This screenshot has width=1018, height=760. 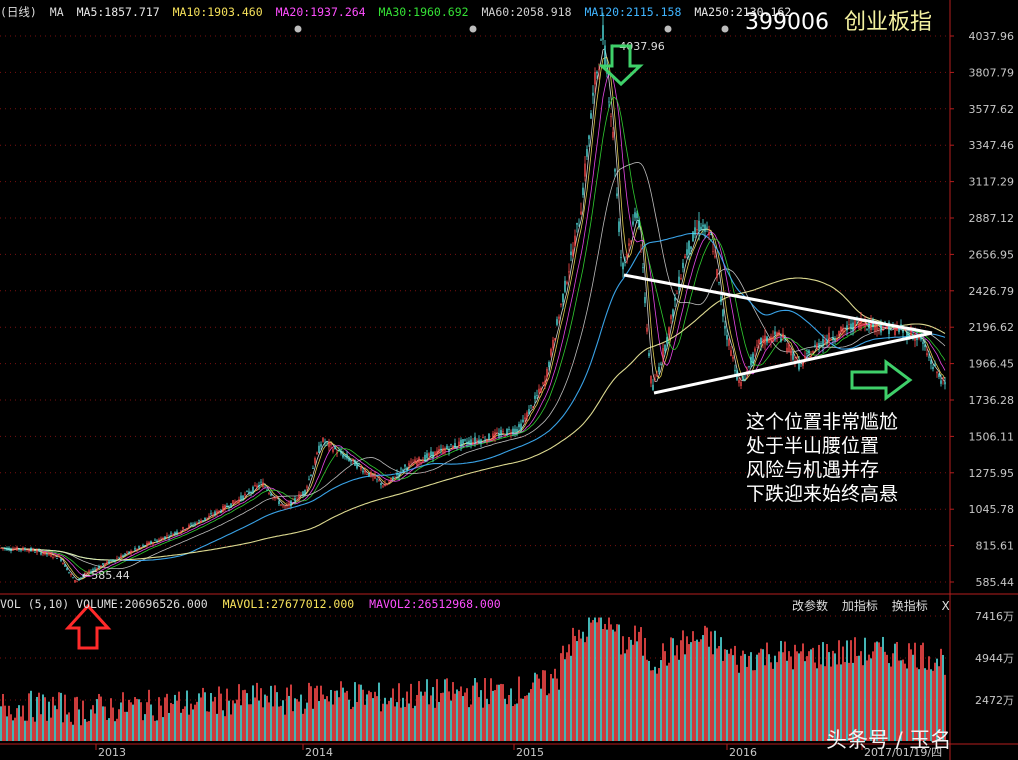 I want to click on price-tick-label: 1275.95, so click(x=992, y=473).